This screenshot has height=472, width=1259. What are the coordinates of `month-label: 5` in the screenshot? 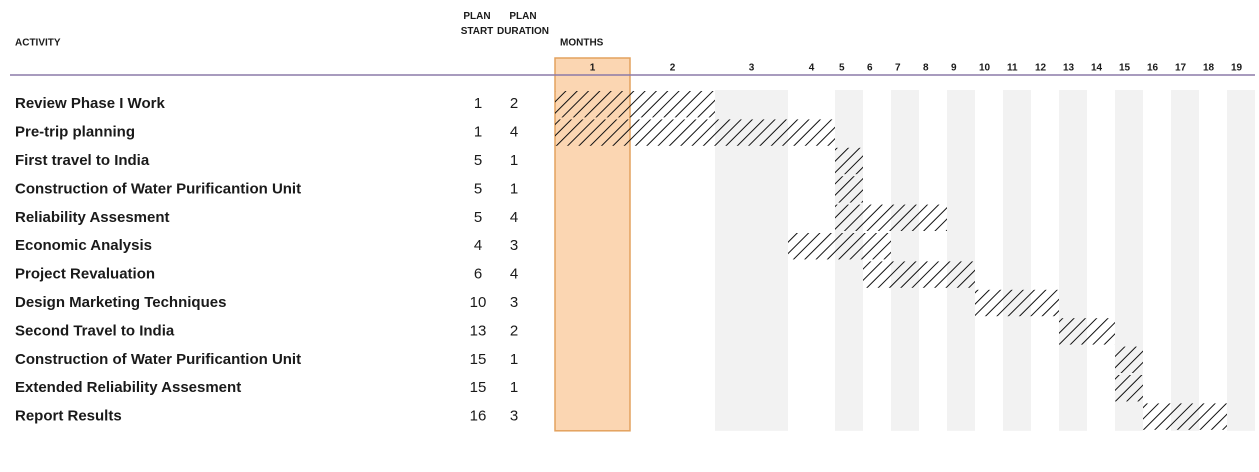 It's located at (842, 68).